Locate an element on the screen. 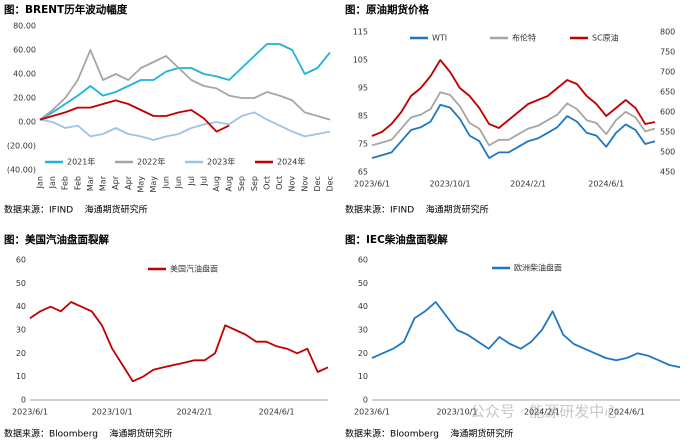 The height and width of the screenshot is (442, 700). watermark: 公众号 · 能源研发中心 is located at coordinates (544, 412).